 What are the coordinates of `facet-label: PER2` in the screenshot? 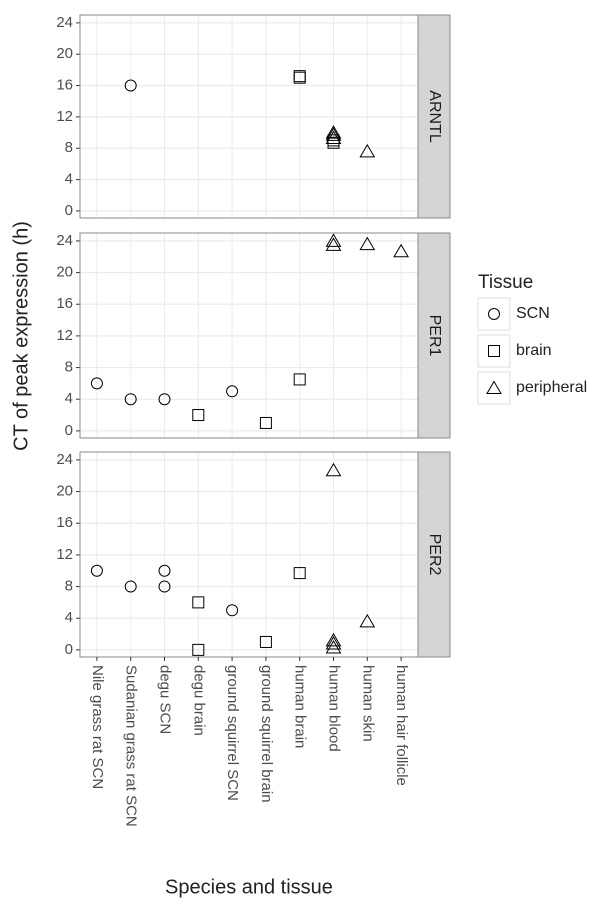 It's located at (434, 555).